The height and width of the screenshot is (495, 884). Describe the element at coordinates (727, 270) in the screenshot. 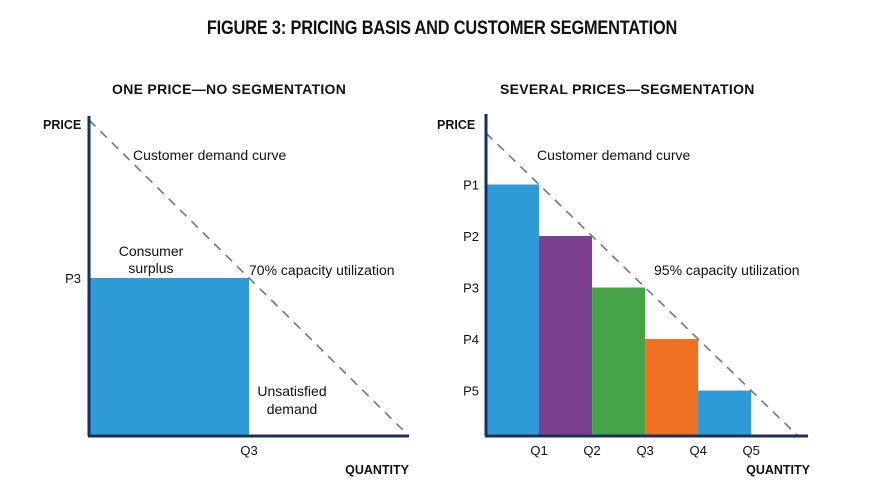

I see `right-utilization-label: 95% capacity utilization` at that location.